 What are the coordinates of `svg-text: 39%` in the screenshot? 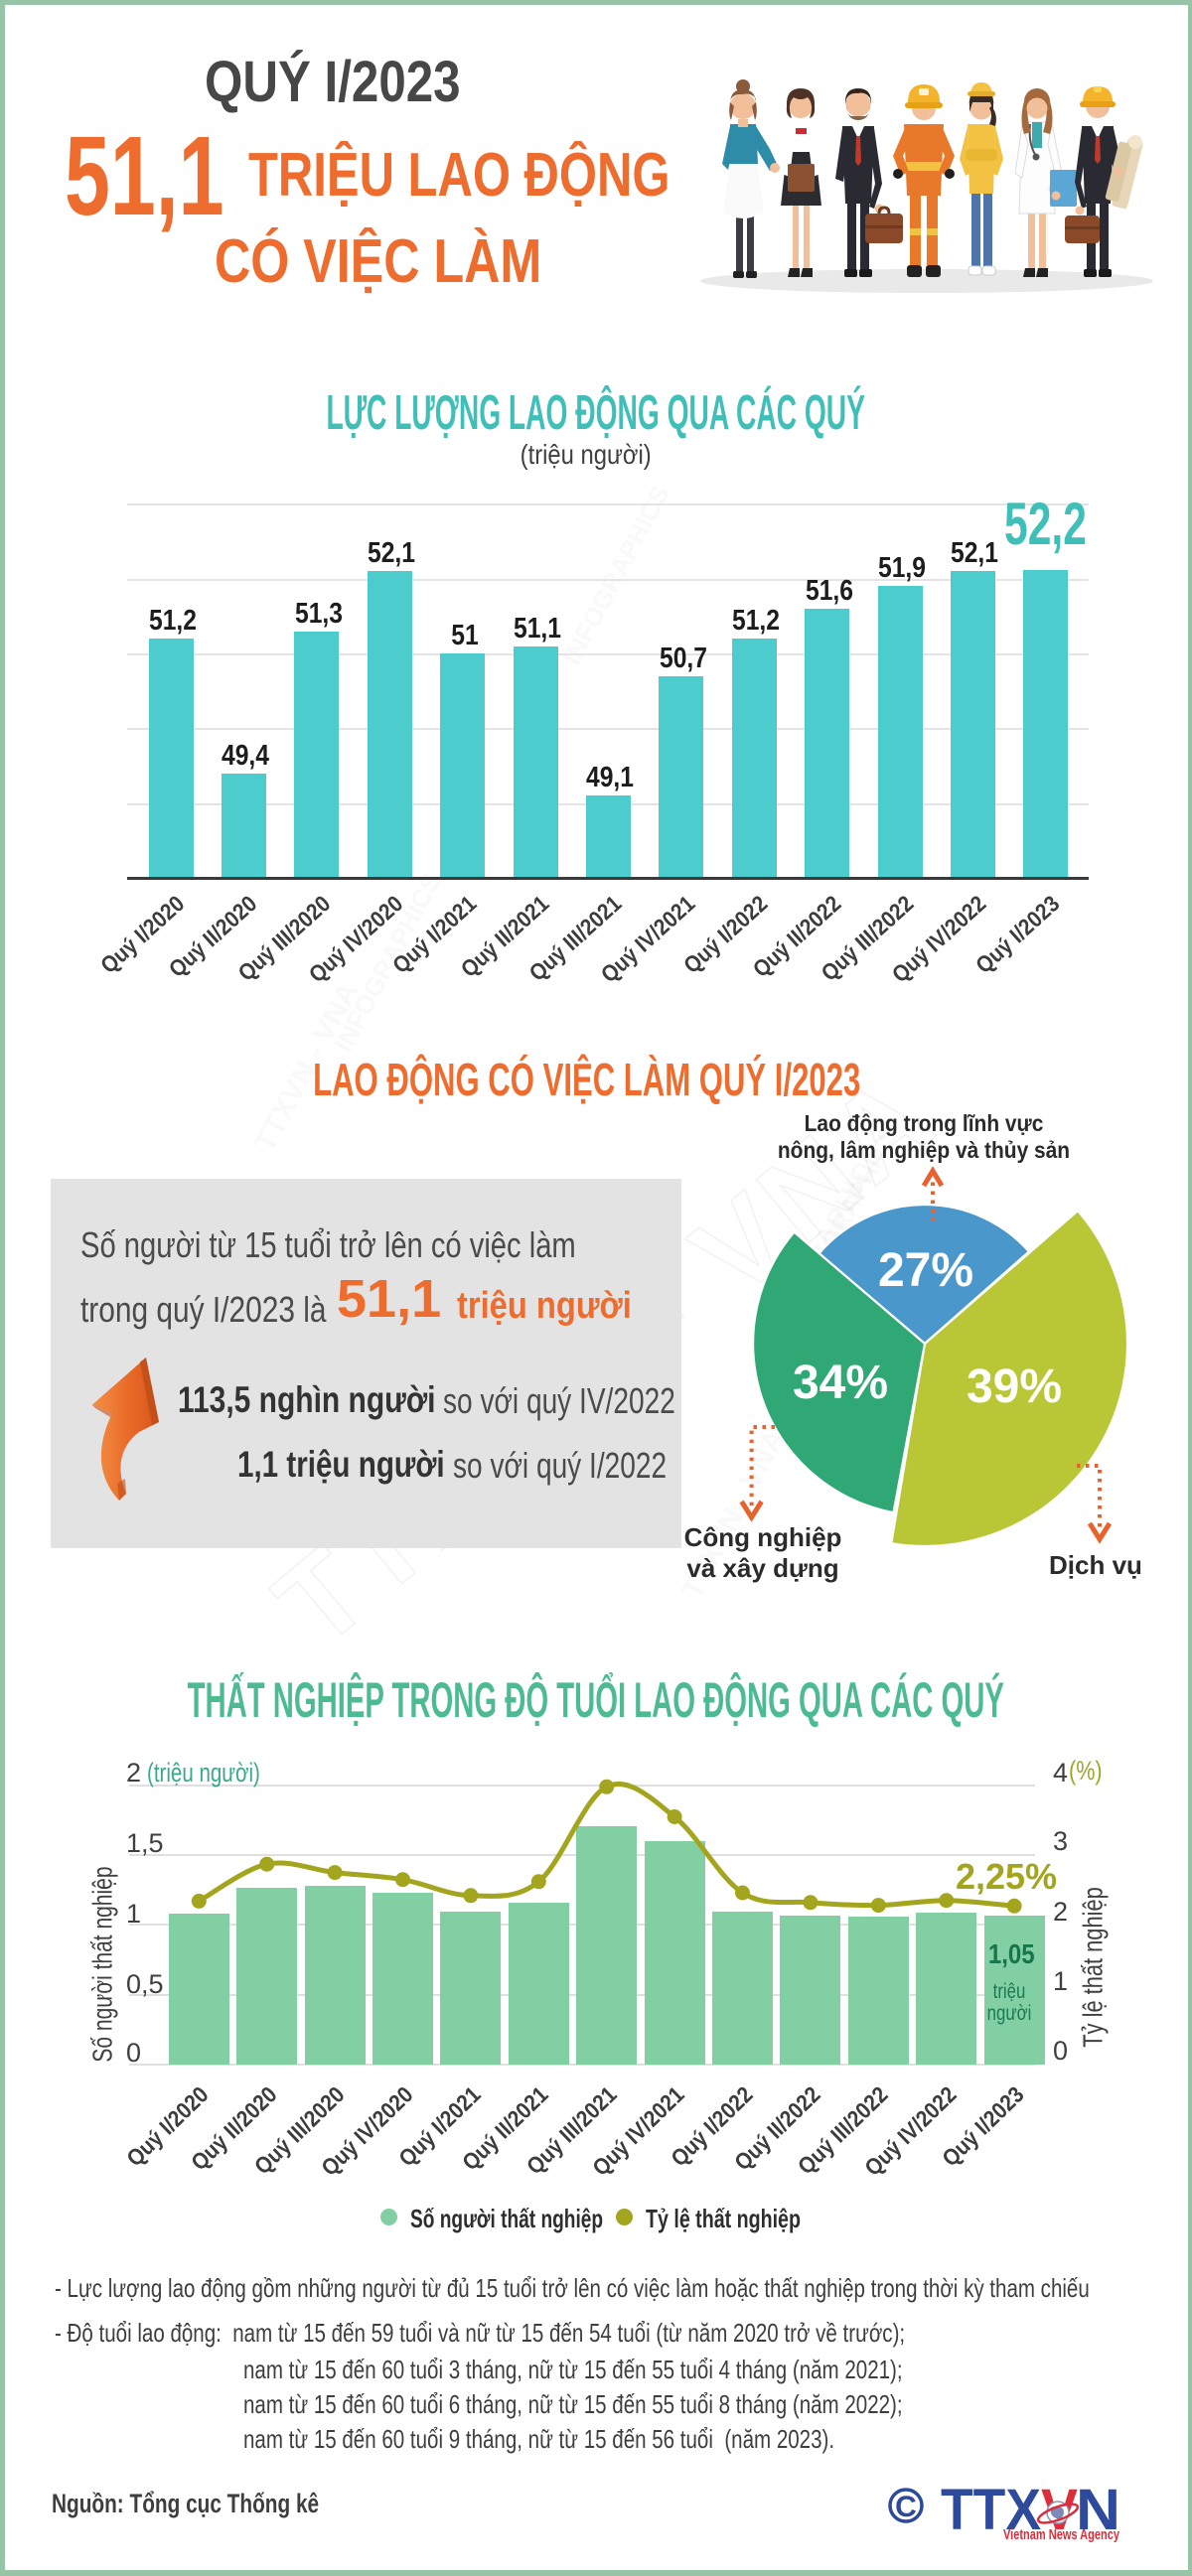 It's located at (1015, 1386).